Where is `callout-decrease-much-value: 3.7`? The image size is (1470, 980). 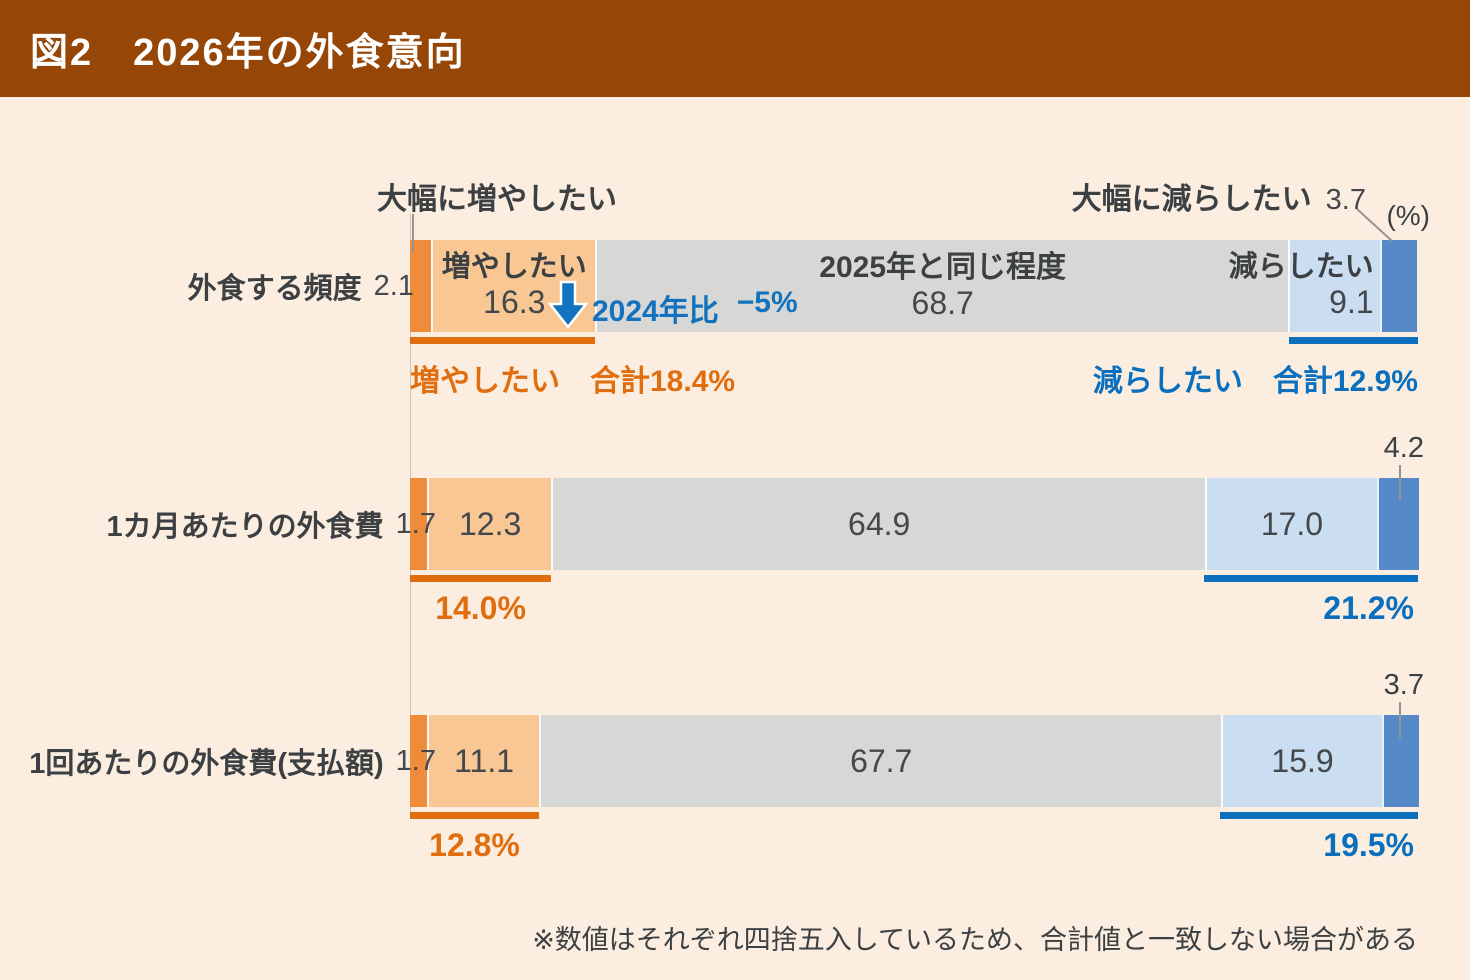 callout-decrease-much-value: 3.7 is located at coordinates (1345, 200).